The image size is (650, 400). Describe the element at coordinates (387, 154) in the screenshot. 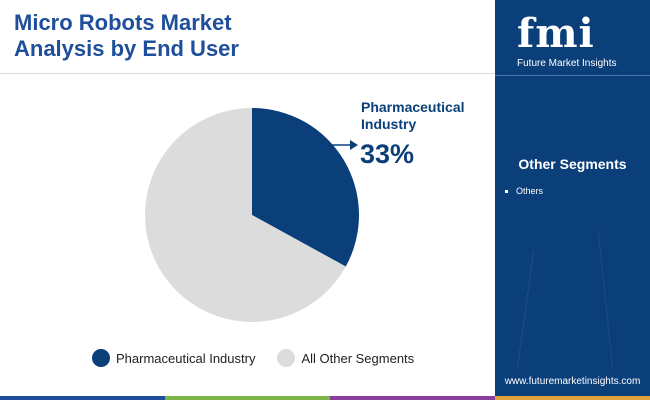

I see `callout-value: 33%` at that location.